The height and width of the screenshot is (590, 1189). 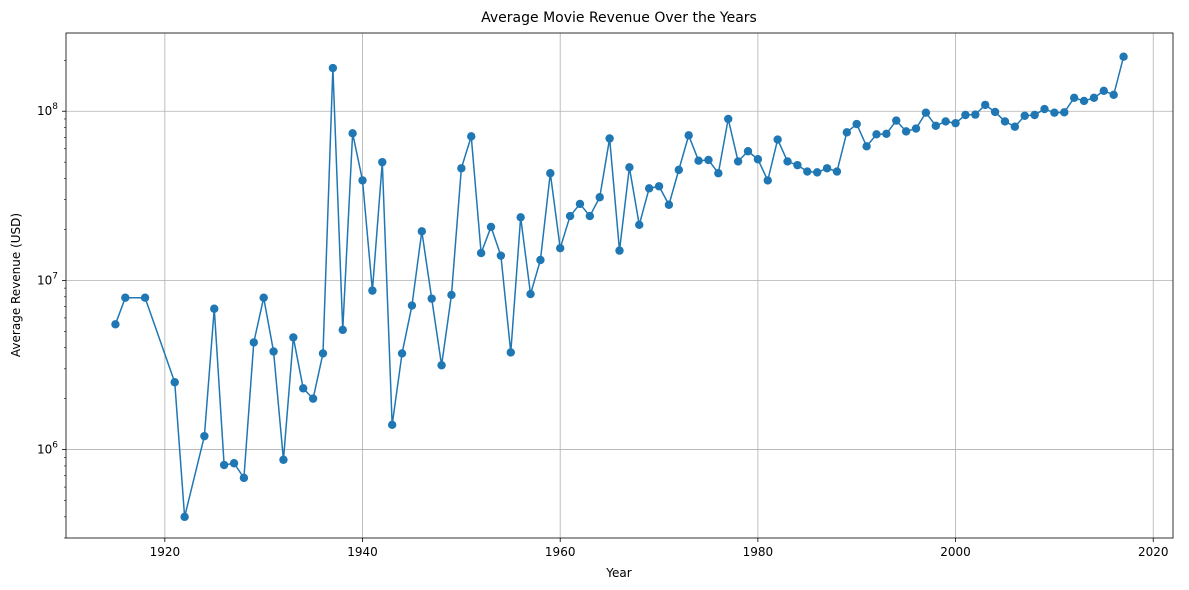 What do you see at coordinates (47, 110) in the screenshot?
I see `y-tick-label: 10⁸` at bounding box center [47, 110].